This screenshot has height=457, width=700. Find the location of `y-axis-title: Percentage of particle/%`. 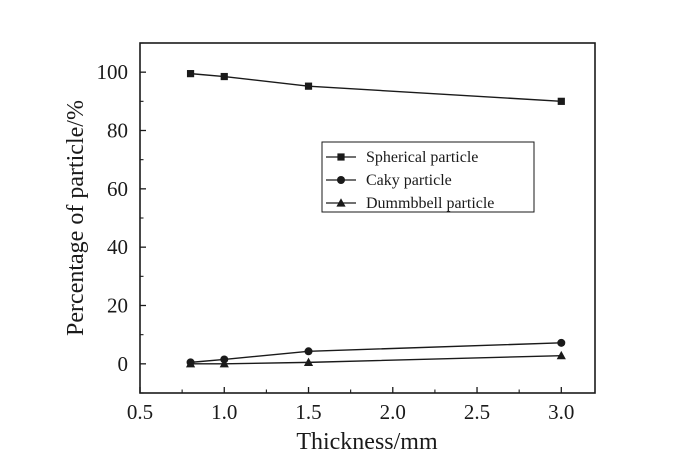

y-axis-title: Percentage of particle/% is located at coordinates (76, 218).